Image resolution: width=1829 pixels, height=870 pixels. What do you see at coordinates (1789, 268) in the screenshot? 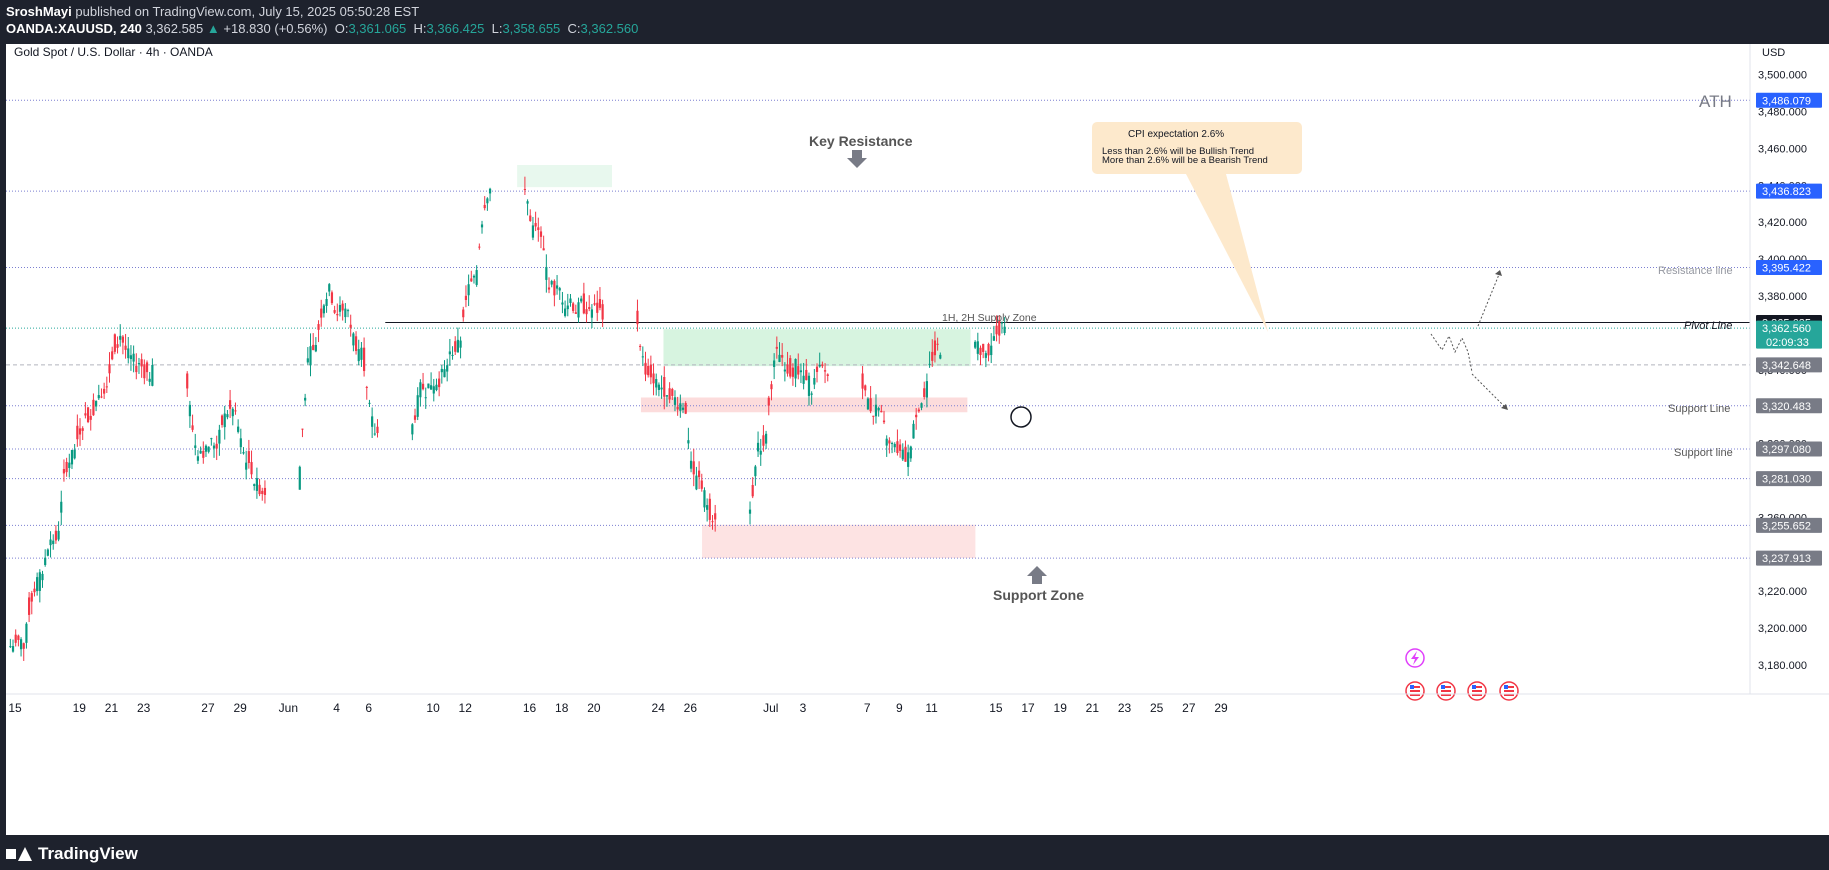
I see `price-label-bg` at bounding box center [1789, 268].